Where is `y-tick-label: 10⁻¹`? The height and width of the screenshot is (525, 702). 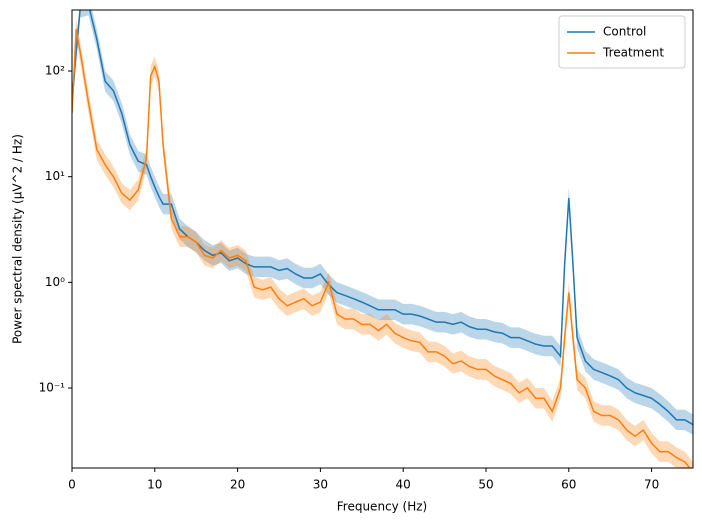
y-tick-label: 10⁻¹ is located at coordinates (52, 388).